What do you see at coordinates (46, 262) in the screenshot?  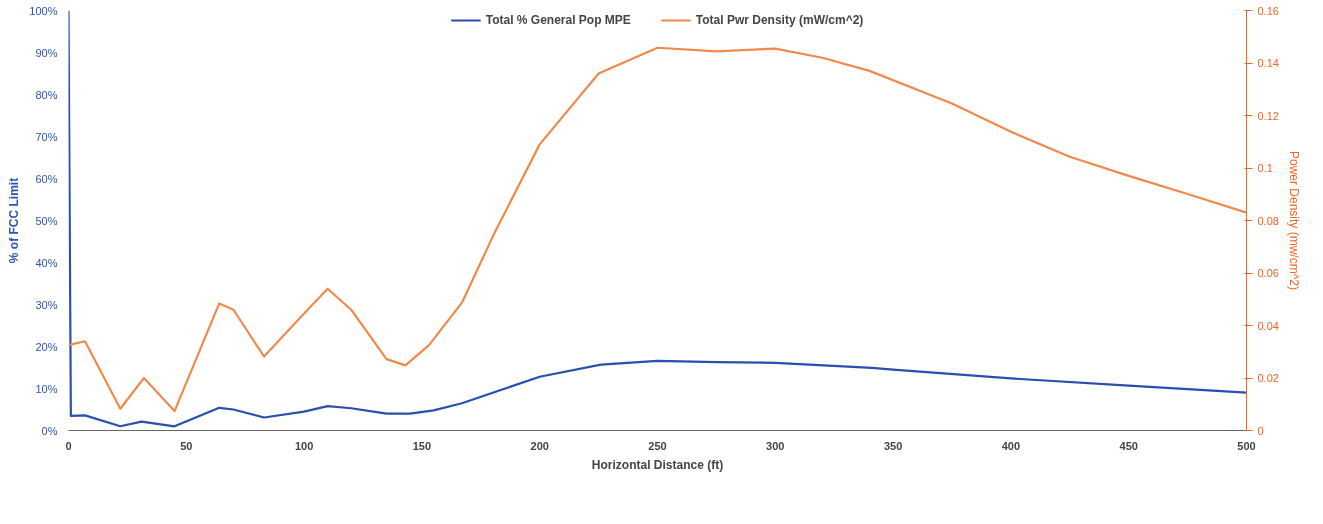 I see `y-tick-label: 40%` at bounding box center [46, 262].